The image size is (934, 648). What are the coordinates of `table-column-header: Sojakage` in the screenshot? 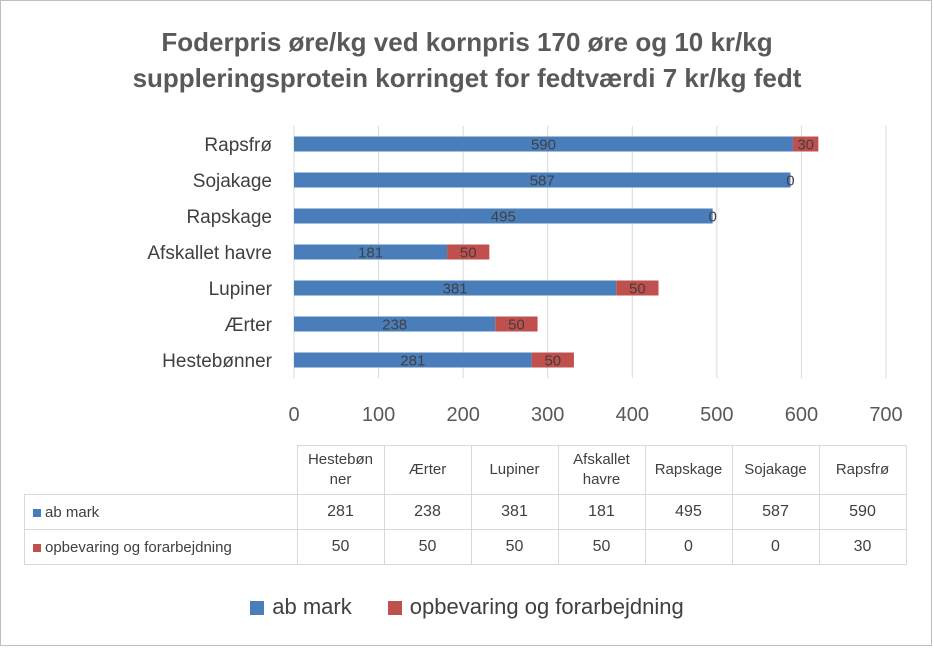 It's located at (775, 470).